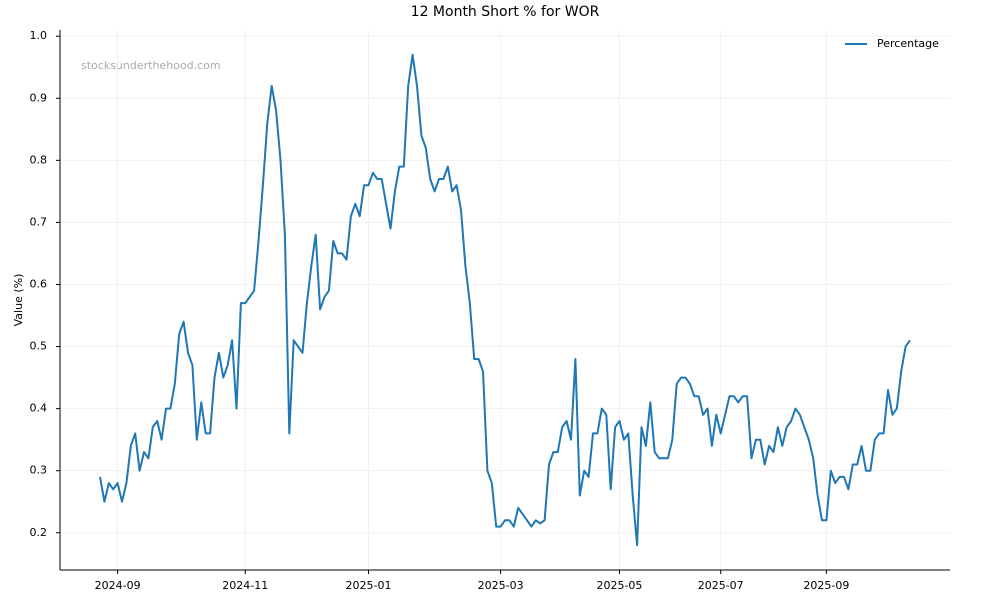  I want to click on y-tick-label: 0.2, so click(39, 532).